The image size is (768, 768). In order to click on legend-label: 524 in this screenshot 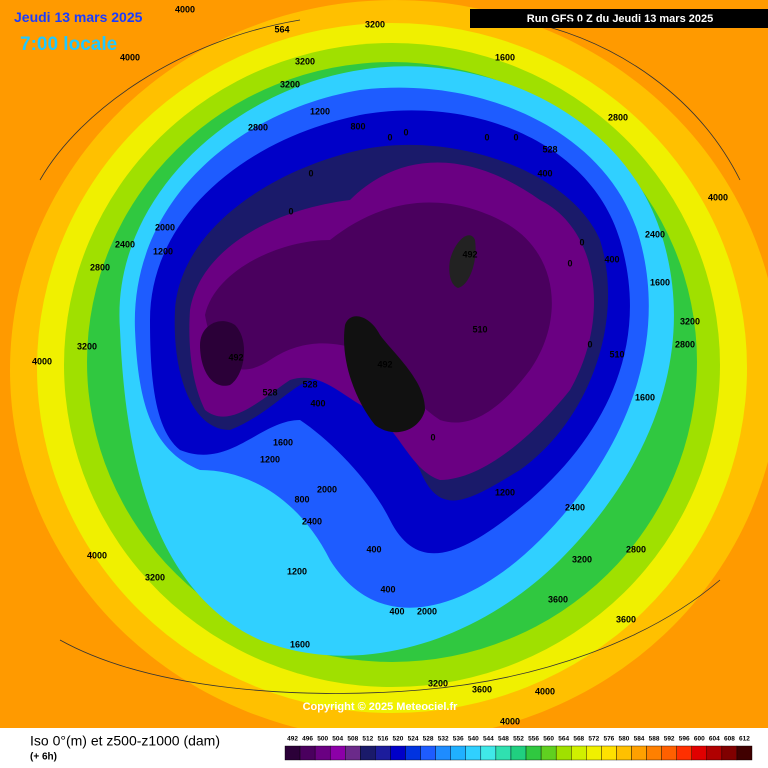, I will do `click(413, 739)`.